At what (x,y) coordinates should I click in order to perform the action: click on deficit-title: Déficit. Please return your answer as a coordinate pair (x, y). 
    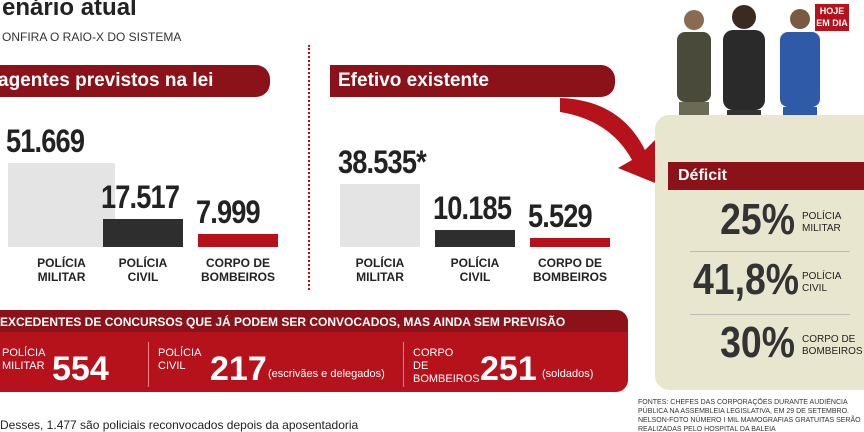
    Looking at the image, I should click on (766, 176).